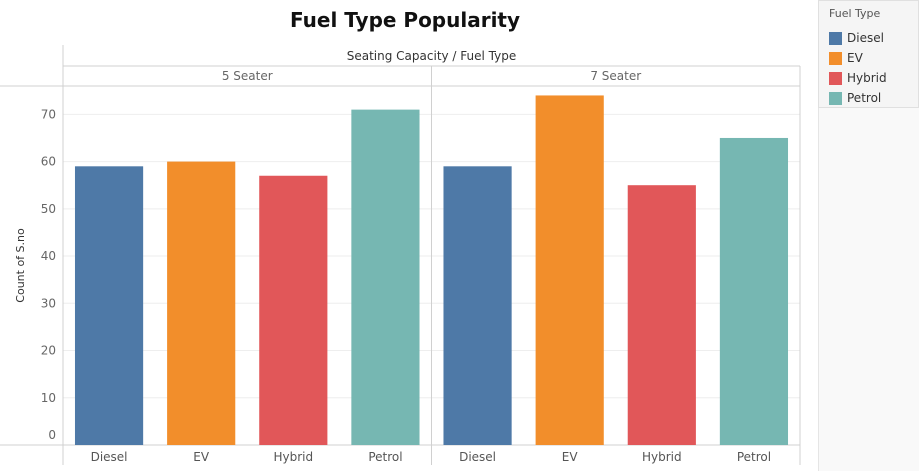 The image size is (919, 471). Describe the element at coordinates (293, 310) in the screenshot. I see `bar-5-seater-hybrid` at that location.